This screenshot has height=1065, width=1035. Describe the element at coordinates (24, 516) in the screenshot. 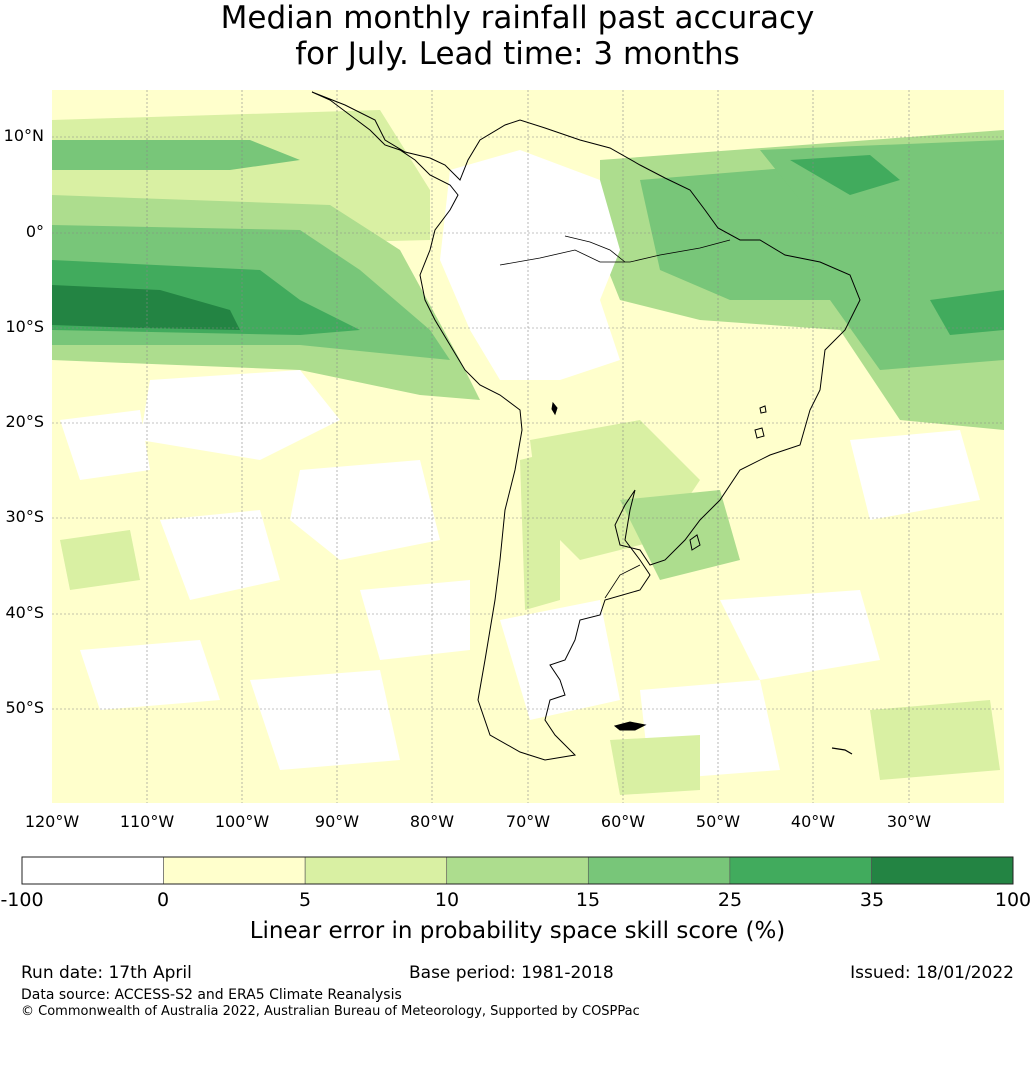

I see `lat-label-30s: 30°S` at that location.